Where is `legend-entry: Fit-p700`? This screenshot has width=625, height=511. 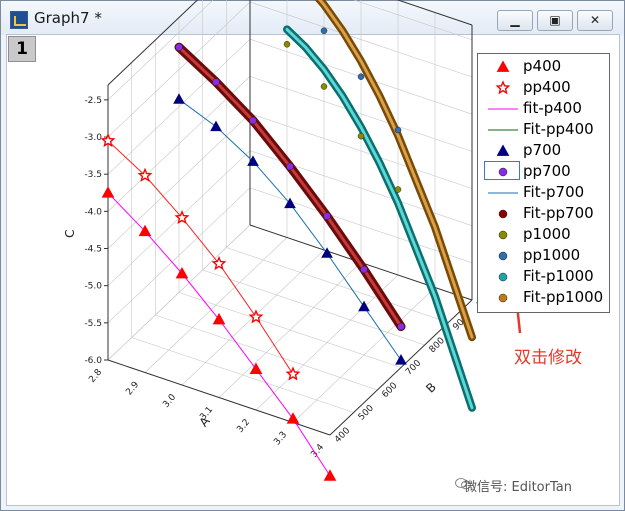
legend-entry: Fit-p700 is located at coordinates (543, 192).